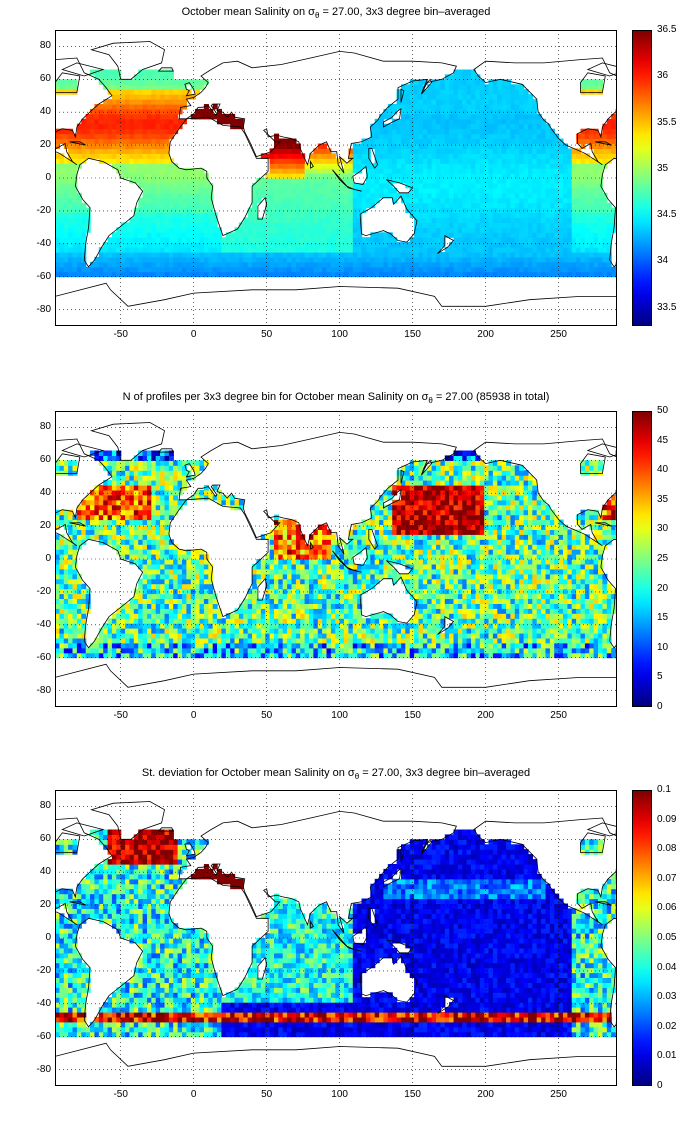 The height and width of the screenshot is (1140, 696). What do you see at coordinates (663, 410) in the screenshot?
I see `colorbar-tick-label: 50` at bounding box center [663, 410].